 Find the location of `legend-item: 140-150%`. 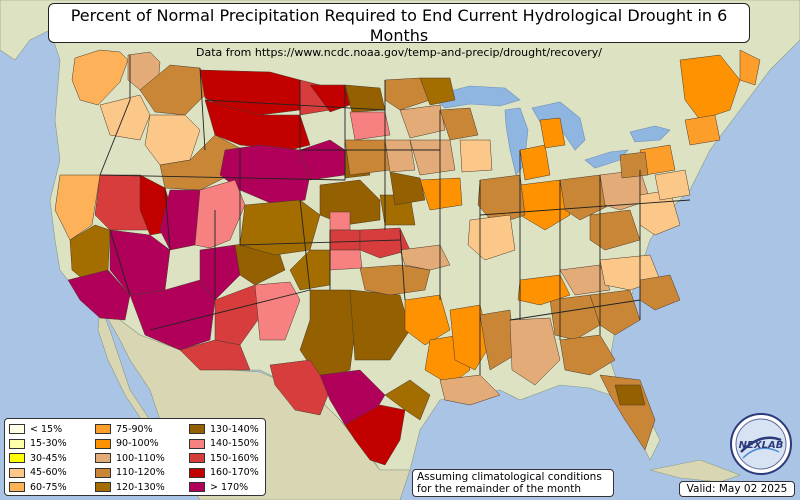

legend-item: 140-150% is located at coordinates (229, 444).